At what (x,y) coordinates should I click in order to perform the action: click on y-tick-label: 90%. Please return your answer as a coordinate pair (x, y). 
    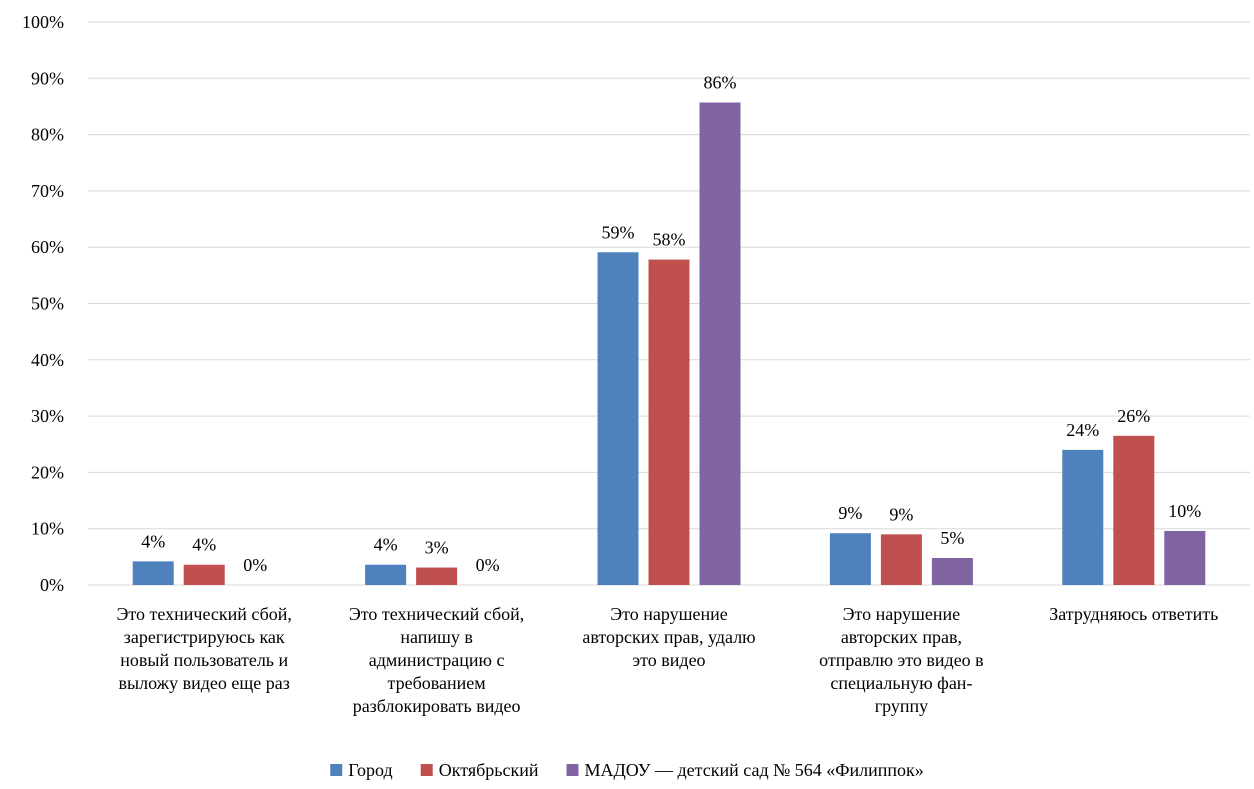
    Looking at the image, I should click on (47, 78).